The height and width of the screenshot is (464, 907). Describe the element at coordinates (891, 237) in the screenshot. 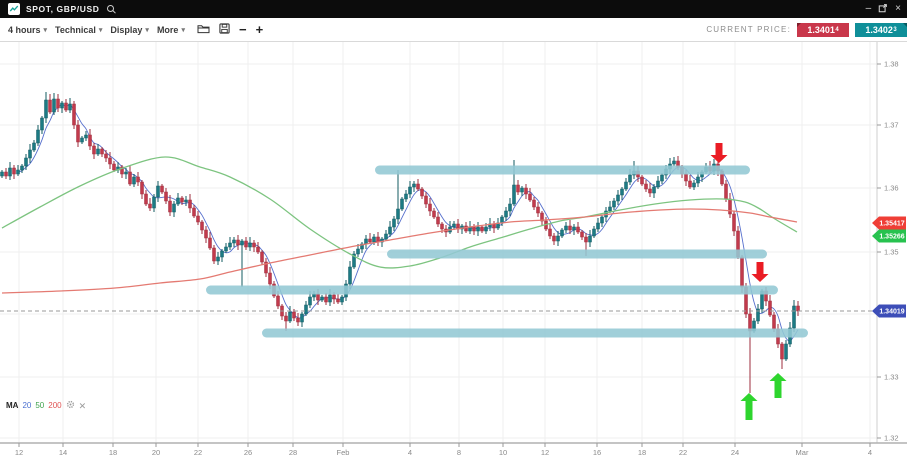

I see `ma50-price-label: 1.35266` at that location.